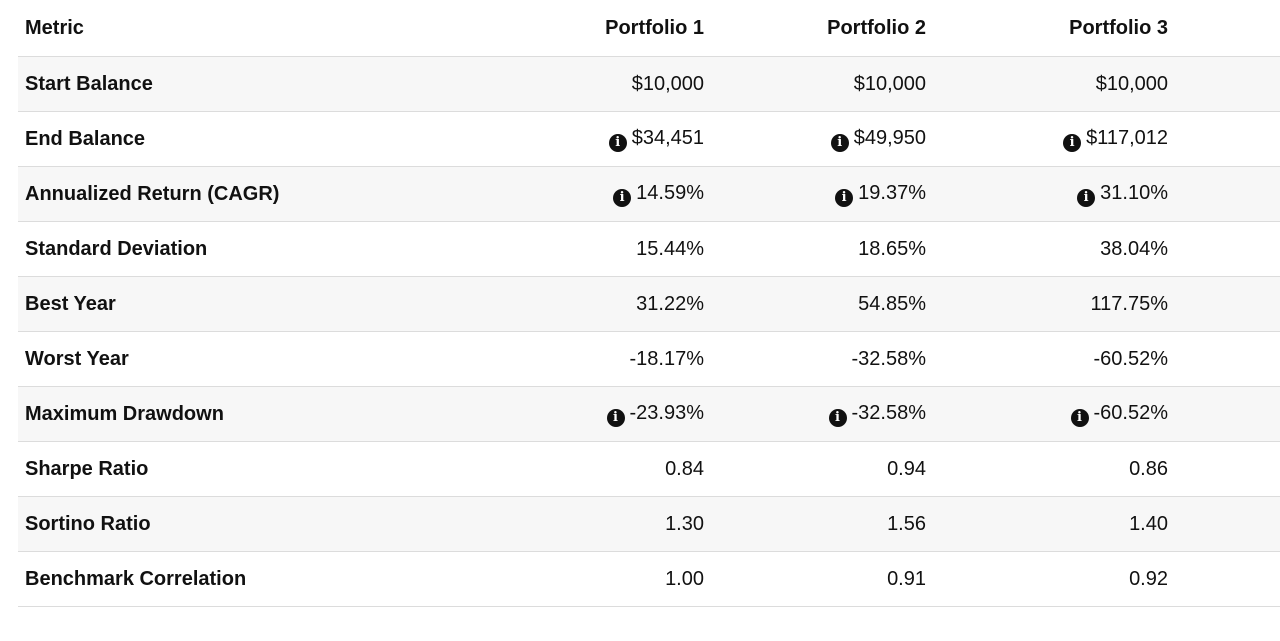 The width and height of the screenshot is (1280, 641). What do you see at coordinates (255, 139) in the screenshot?
I see `metric-label: End Balance` at bounding box center [255, 139].